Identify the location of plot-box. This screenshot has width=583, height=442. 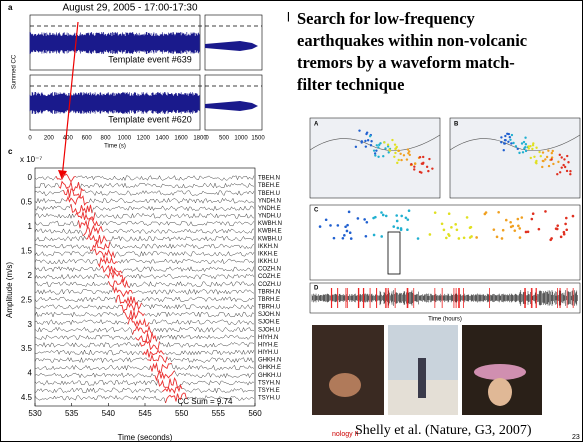
(445, 242).